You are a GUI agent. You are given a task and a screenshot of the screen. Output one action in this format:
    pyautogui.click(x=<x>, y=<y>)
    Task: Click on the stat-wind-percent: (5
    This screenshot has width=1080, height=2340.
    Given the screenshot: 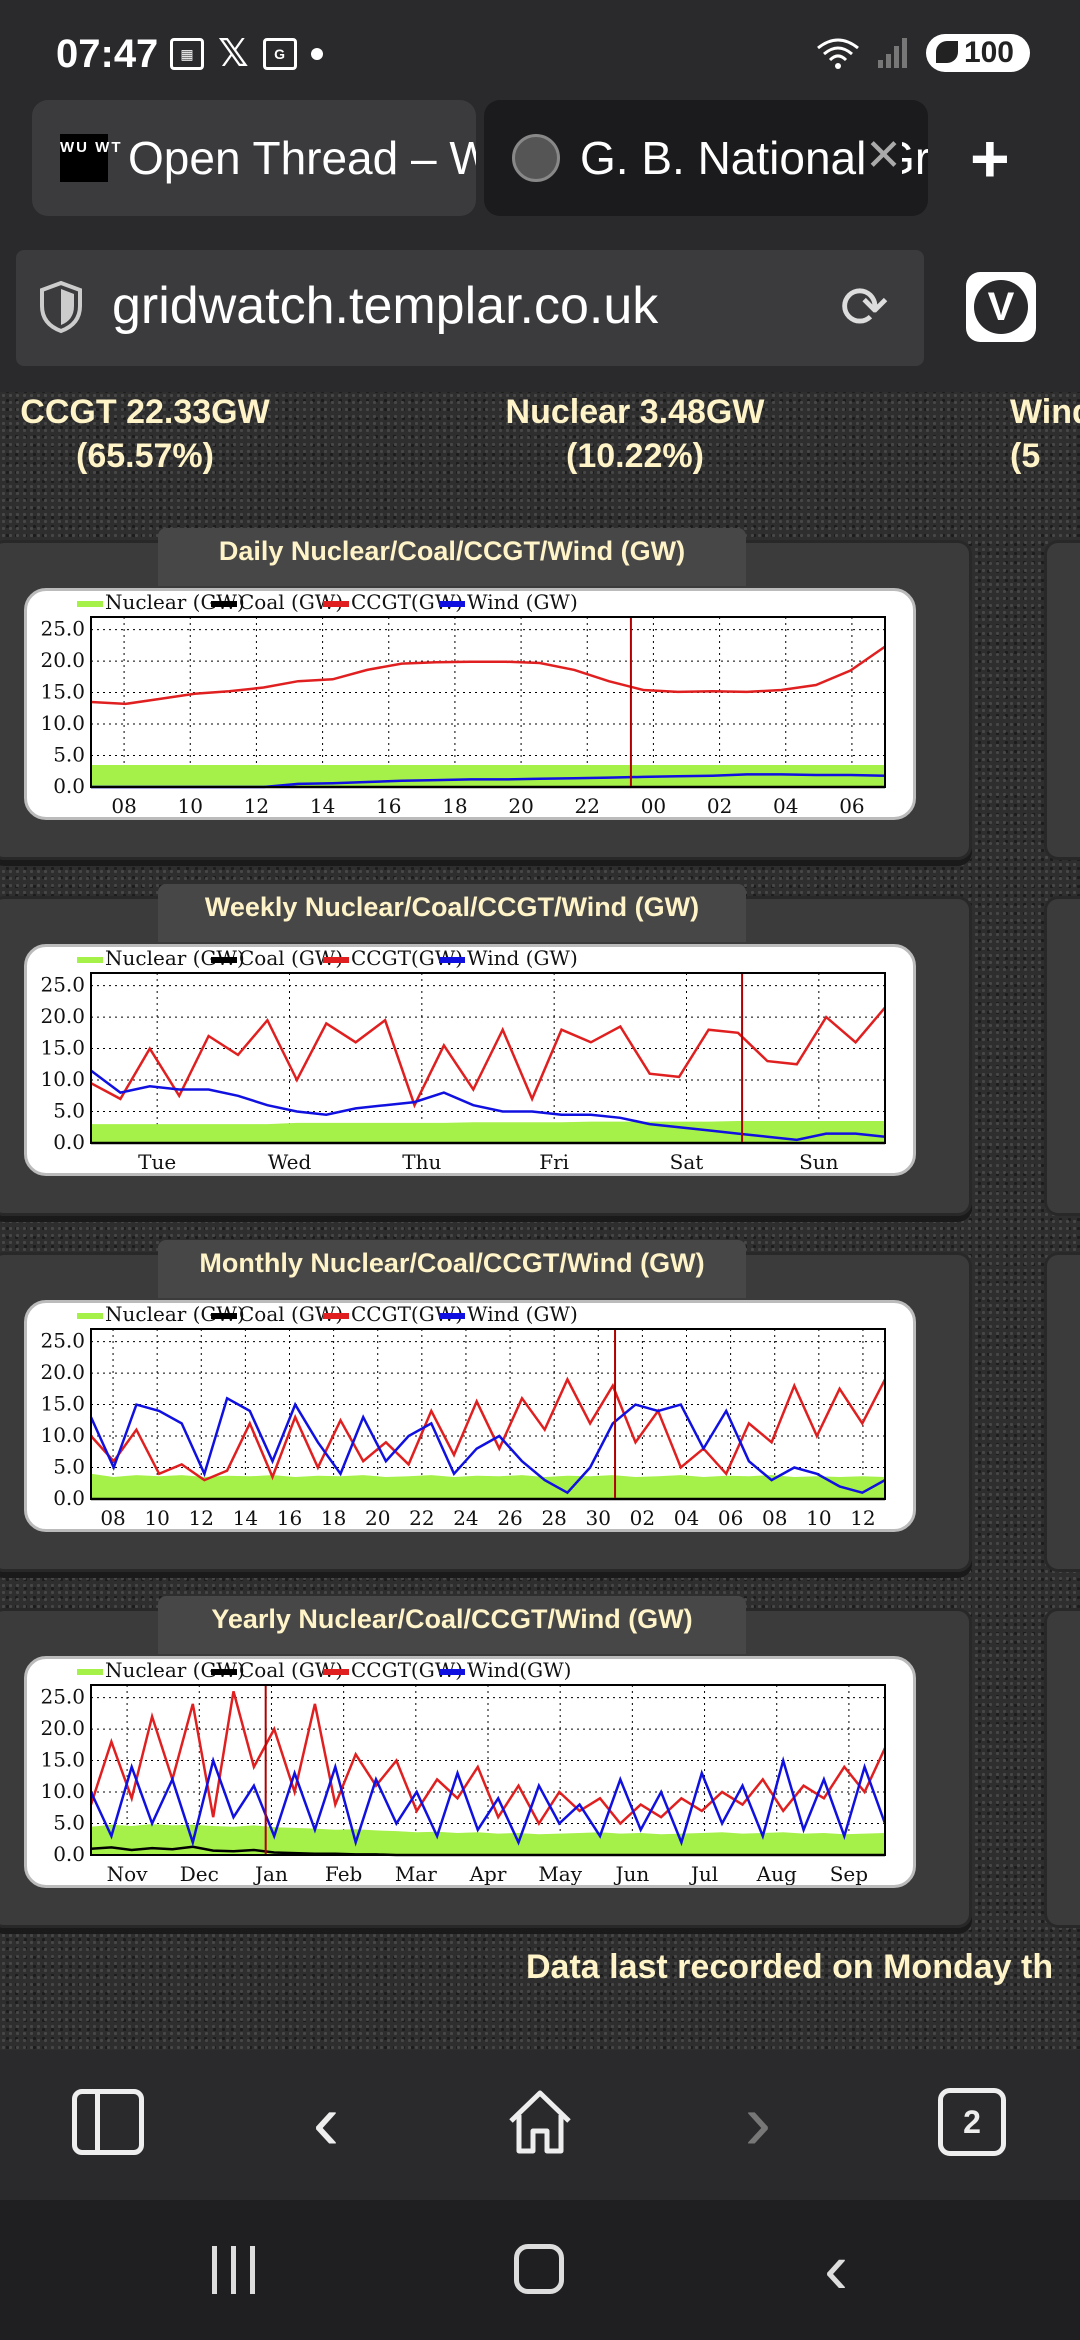 What is the action you would take?
    pyautogui.click(x=1025, y=456)
    